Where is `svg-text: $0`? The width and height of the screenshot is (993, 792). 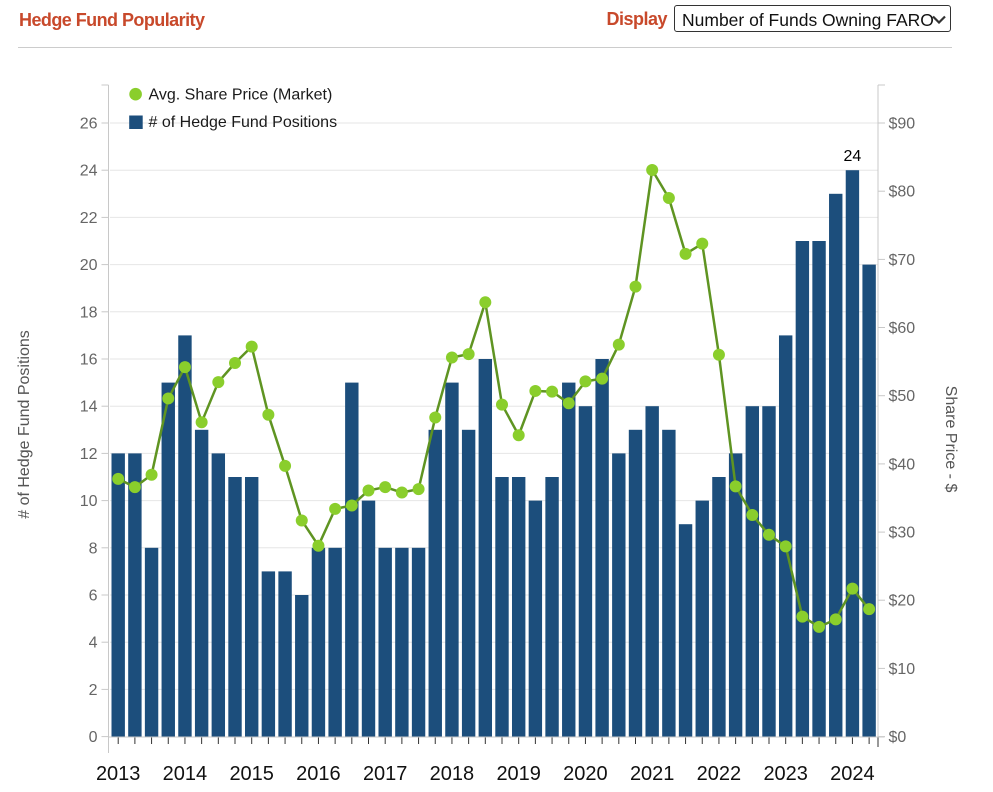
svg-text: $0 is located at coordinates (898, 737).